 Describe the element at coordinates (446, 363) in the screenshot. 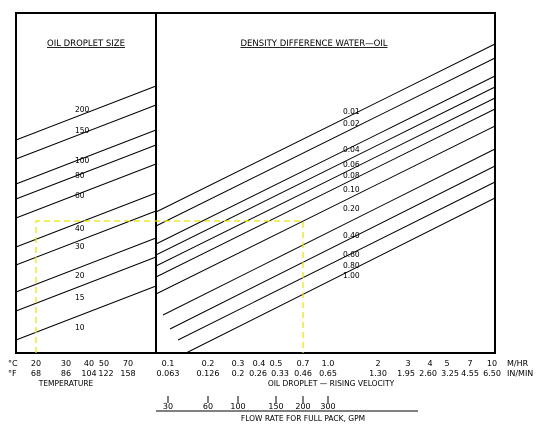

I see `velocity-mhr-tick-5: 5` at that location.